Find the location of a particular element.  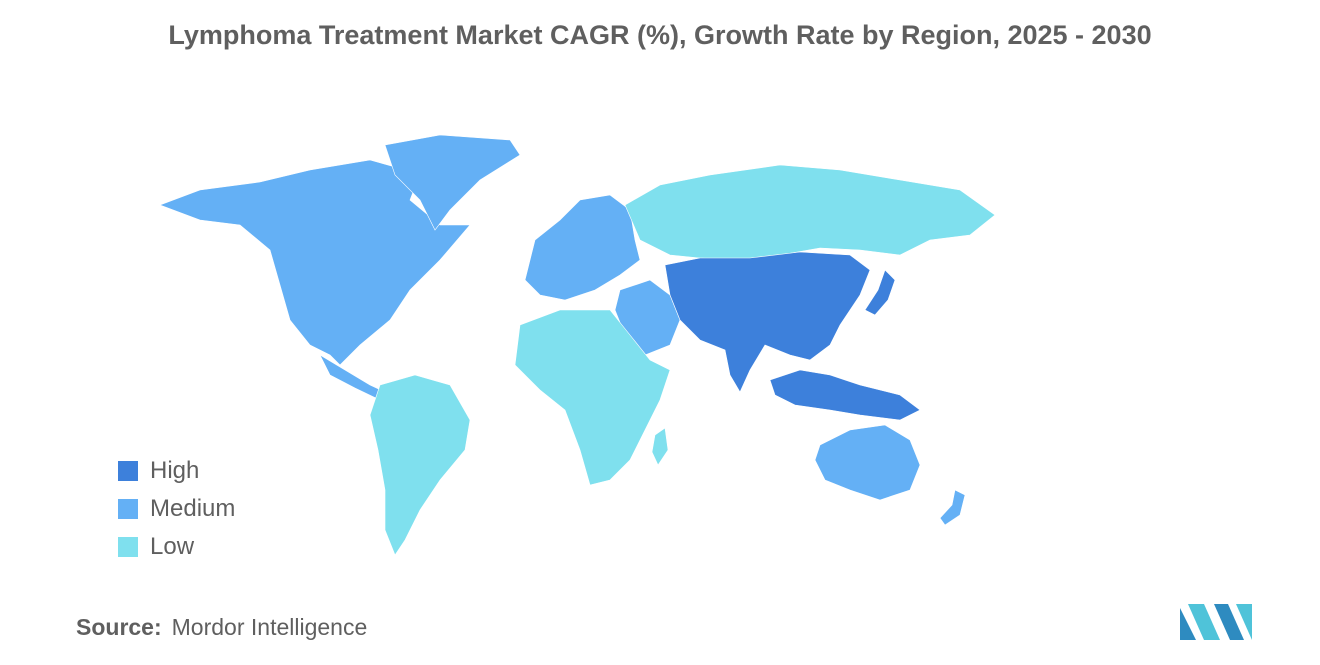

region-africa is located at coordinates (592, 397).